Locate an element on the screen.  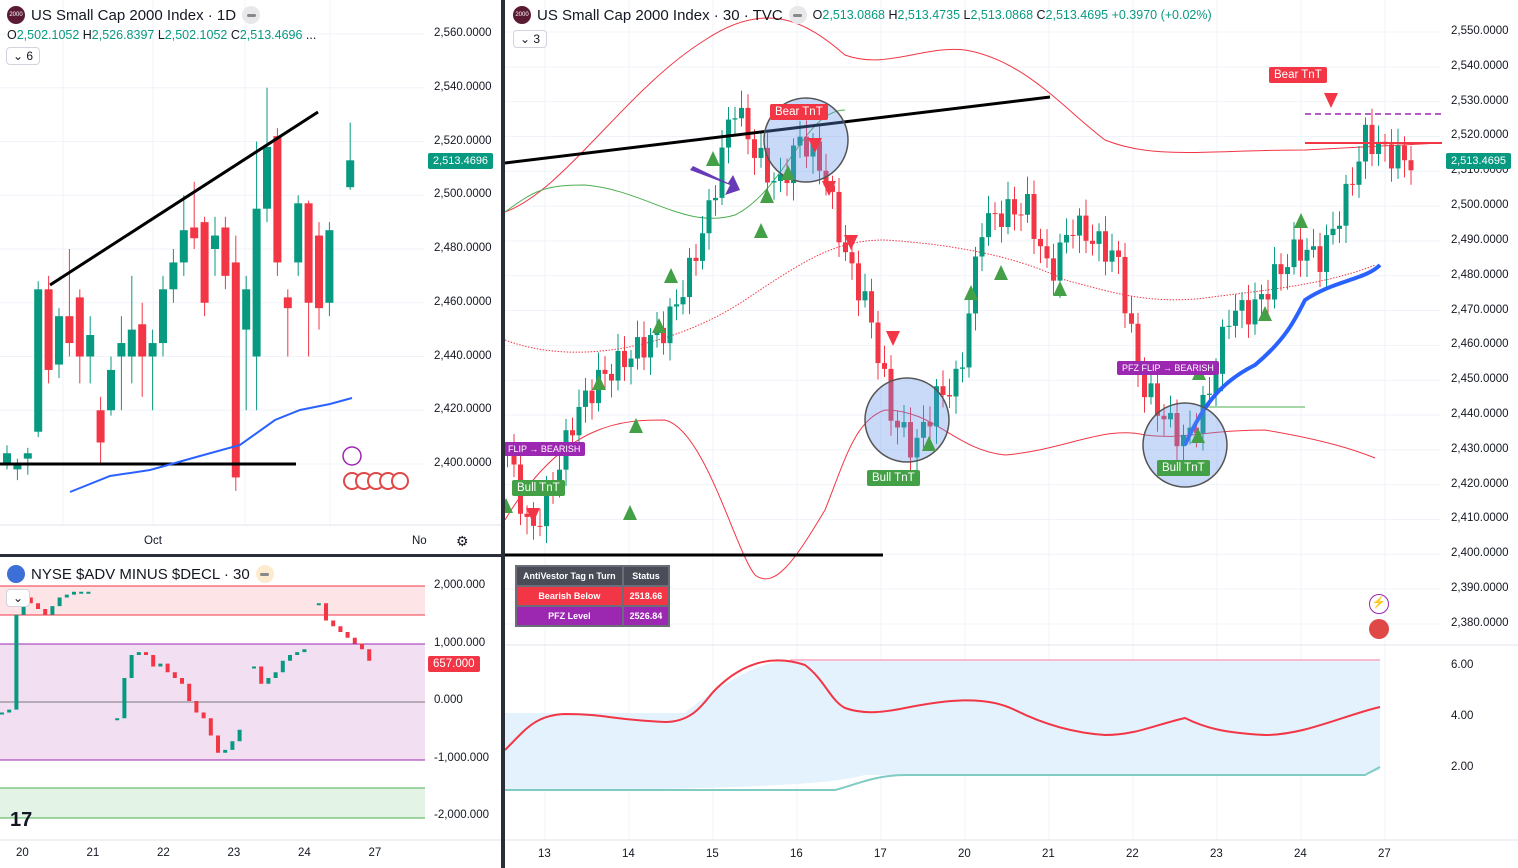
axis-label: 2,430.0000 is located at coordinates (1480, 448).